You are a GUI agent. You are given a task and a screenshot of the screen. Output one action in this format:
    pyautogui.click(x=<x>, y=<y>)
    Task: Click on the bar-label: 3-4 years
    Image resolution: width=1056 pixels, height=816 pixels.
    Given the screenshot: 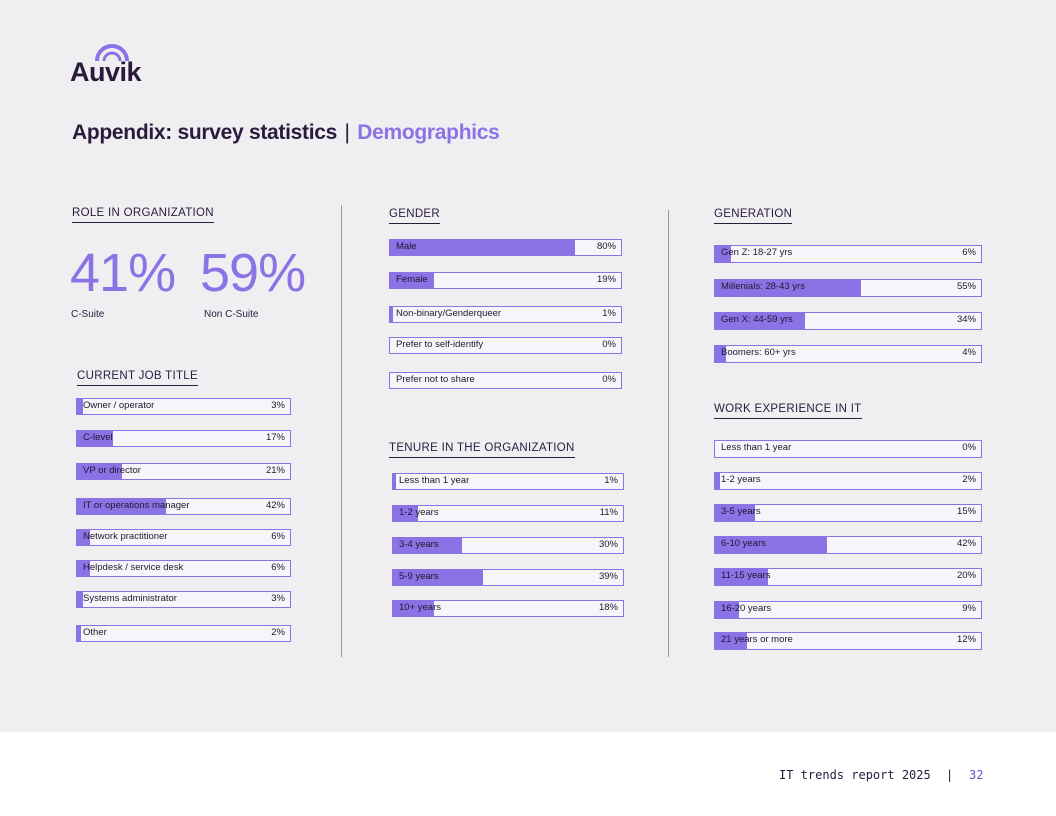 What is the action you would take?
    pyautogui.click(x=419, y=544)
    